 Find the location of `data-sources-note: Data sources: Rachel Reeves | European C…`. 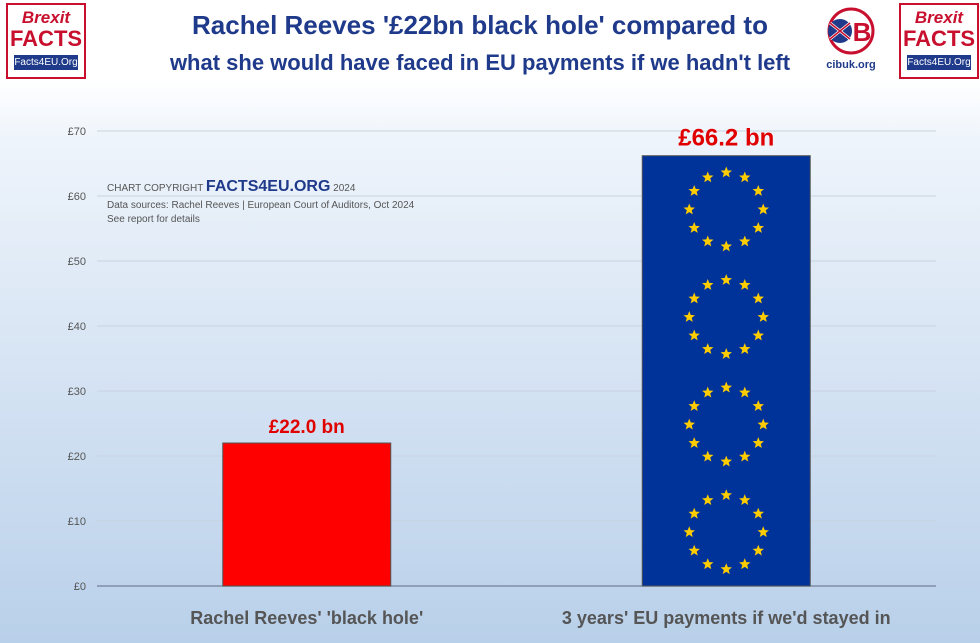

data-sources-note: Data sources: Rachel Reeves | European C… is located at coordinates (261, 205).